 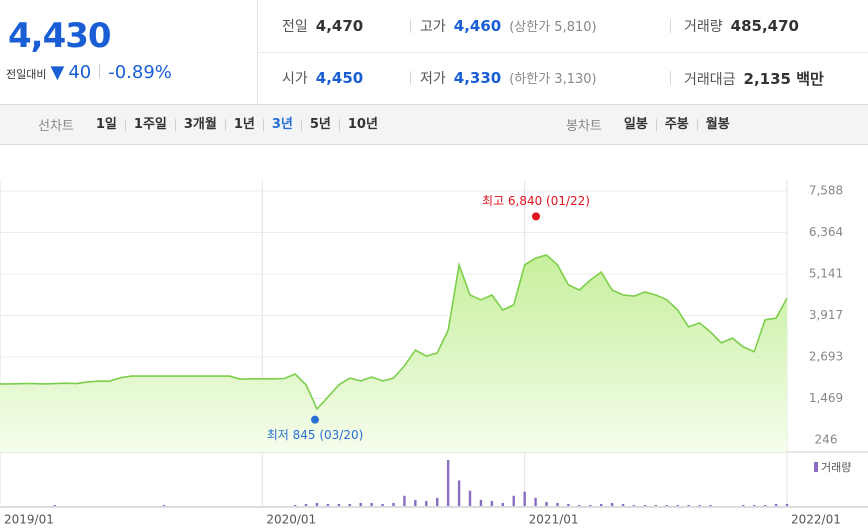 What do you see at coordinates (433, 79) in the screenshot?
I see `stat-label: 저가` at bounding box center [433, 79].